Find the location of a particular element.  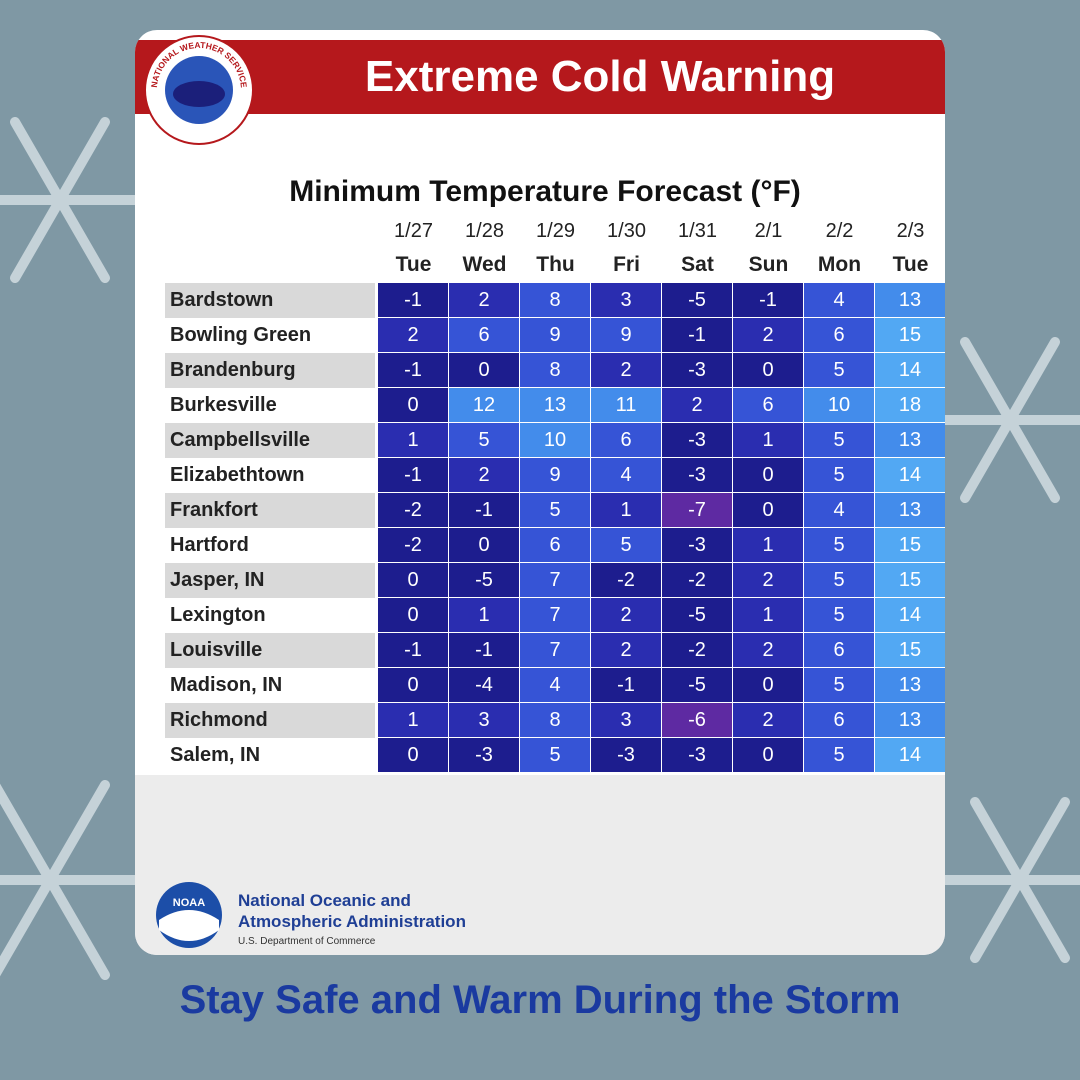

city-name: Lexington is located at coordinates (270, 615).